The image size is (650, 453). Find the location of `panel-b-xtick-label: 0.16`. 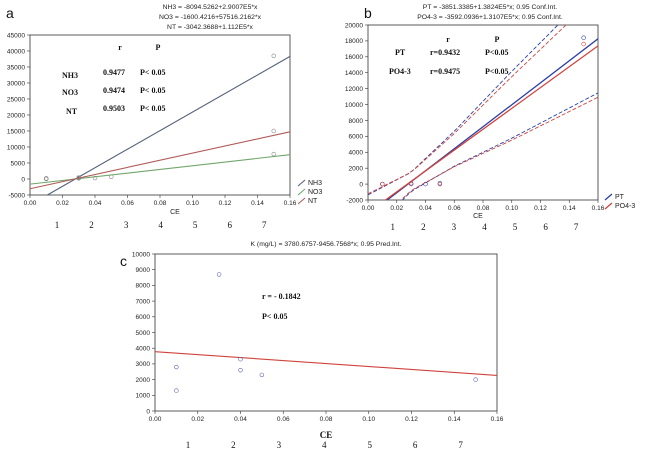

panel-b-xtick-label: 0.16 is located at coordinates (598, 208).